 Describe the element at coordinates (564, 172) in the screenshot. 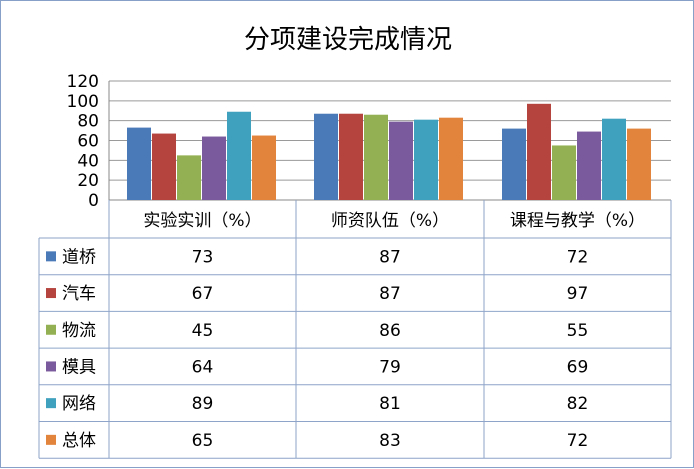

I see `bar-物流-2` at that location.